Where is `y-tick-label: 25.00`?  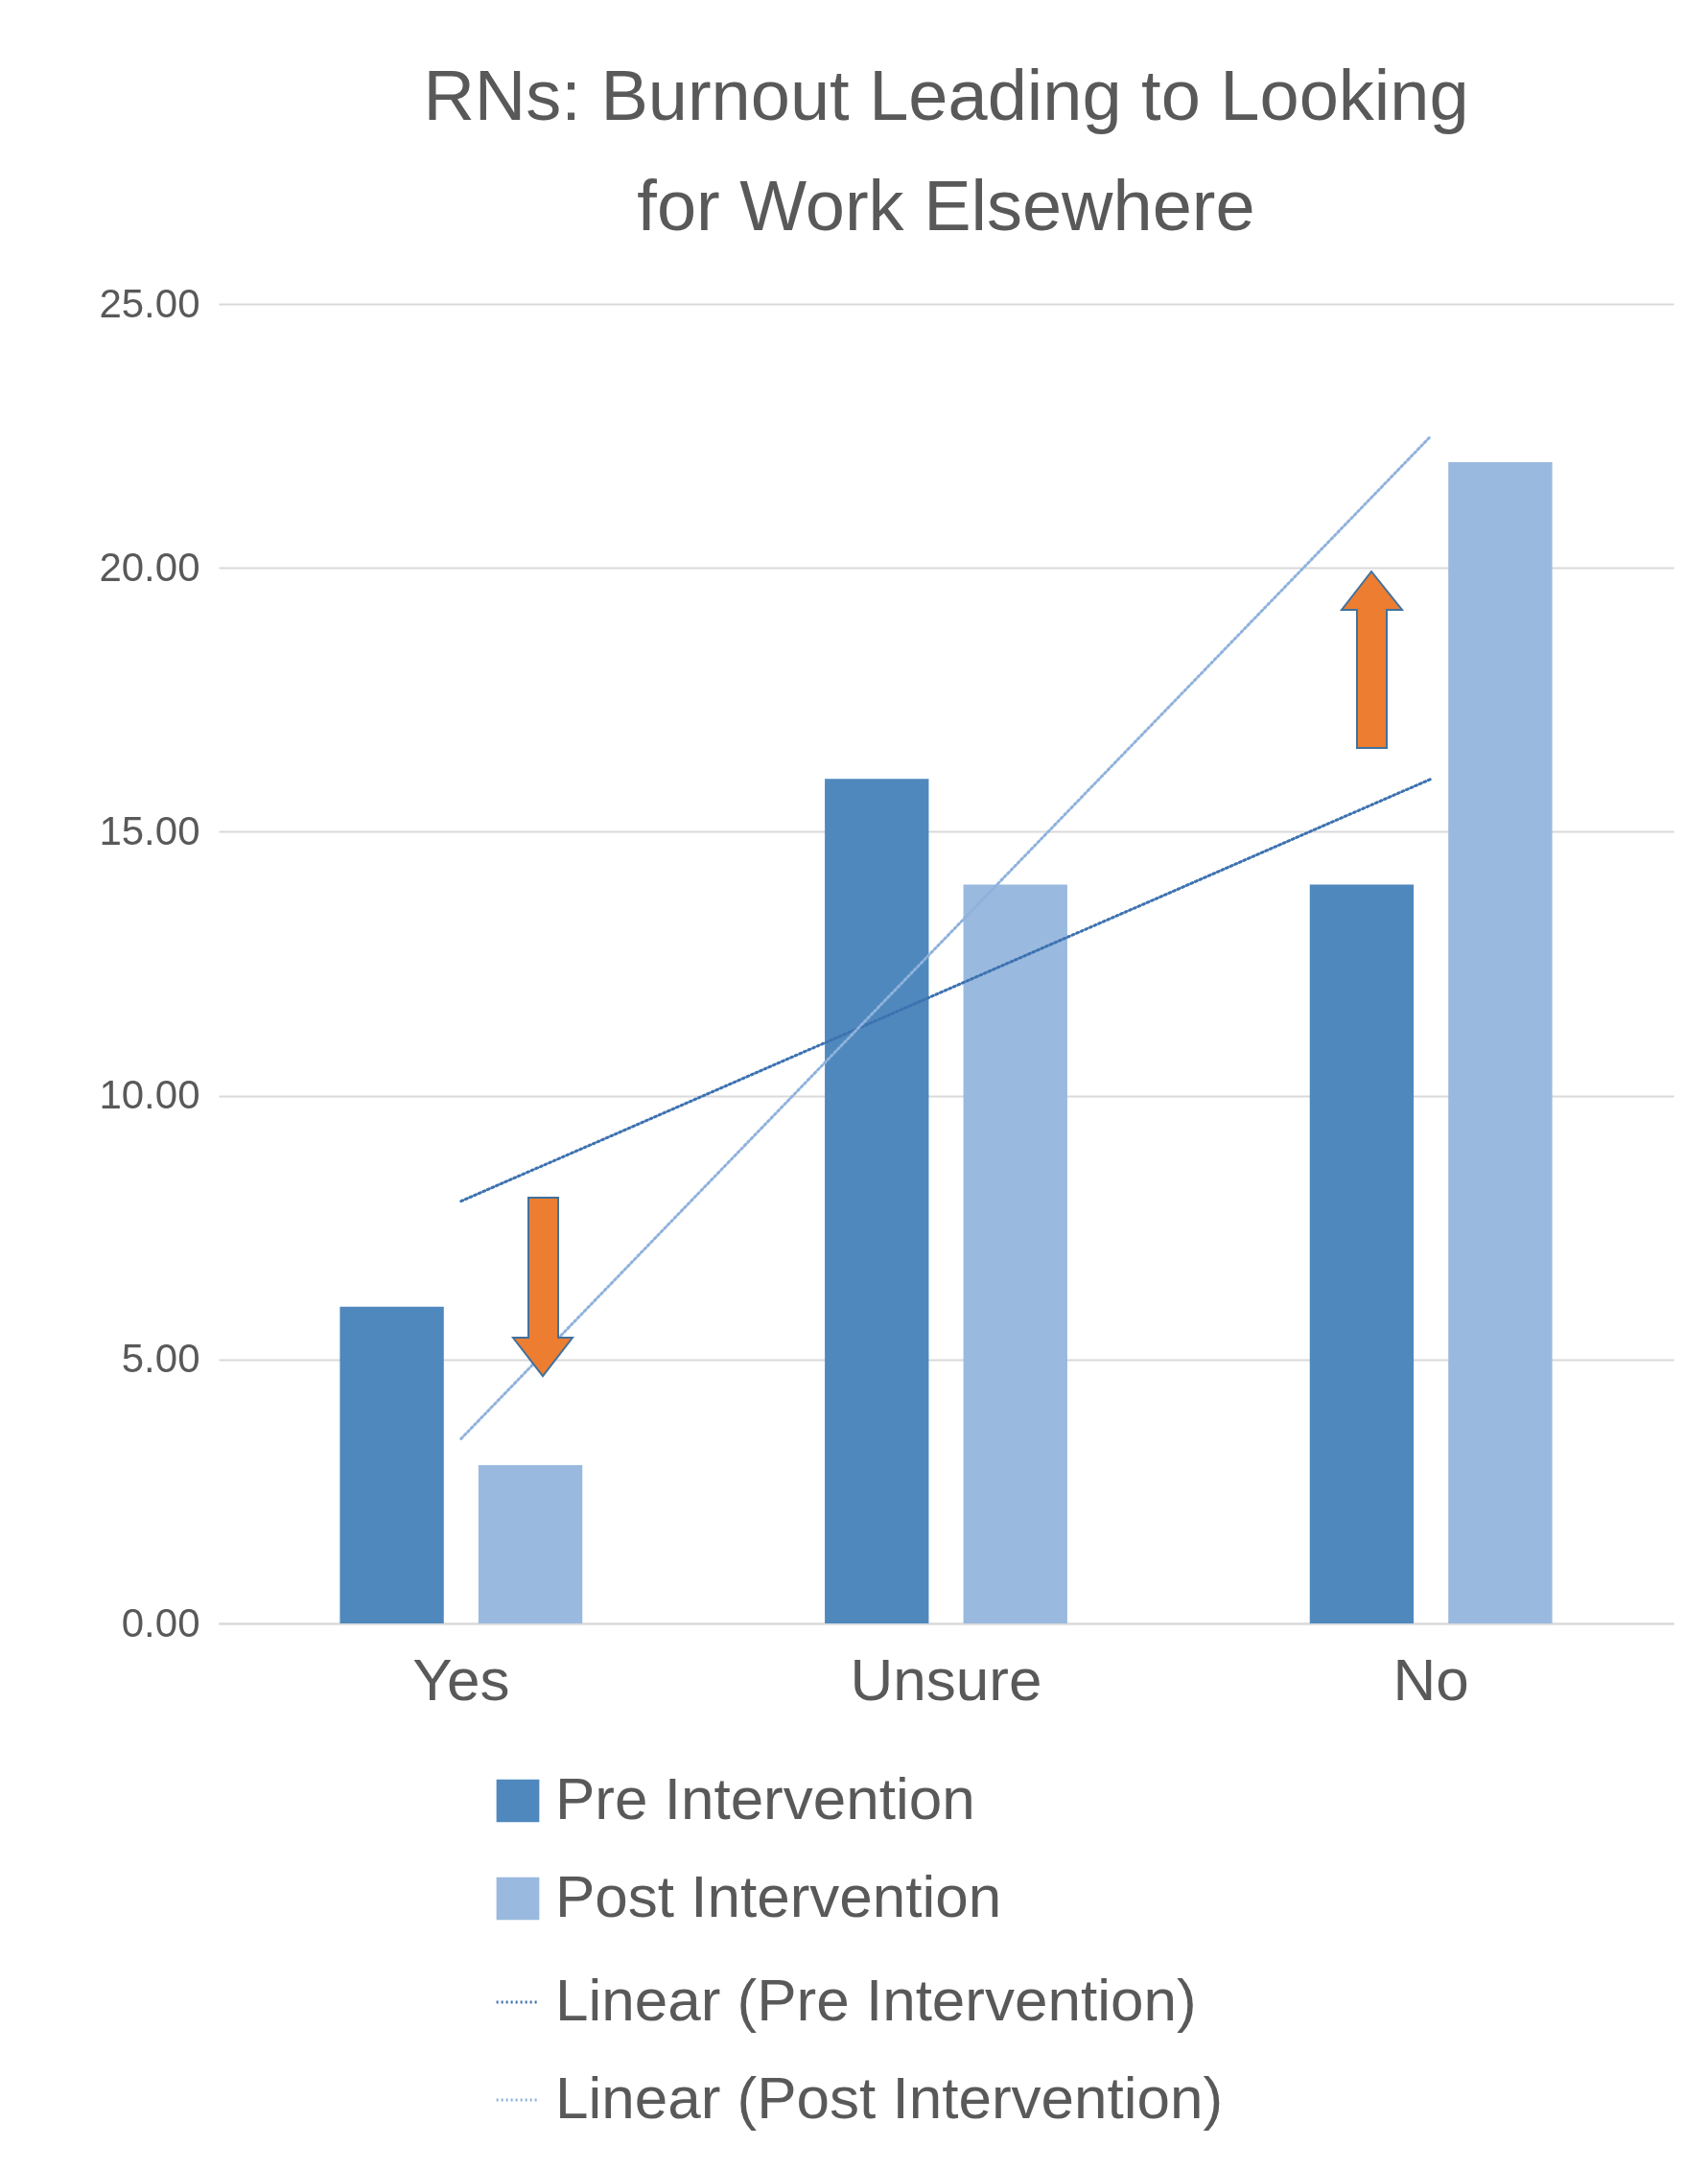
y-tick-label: 25.00 is located at coordinates (150, 303).